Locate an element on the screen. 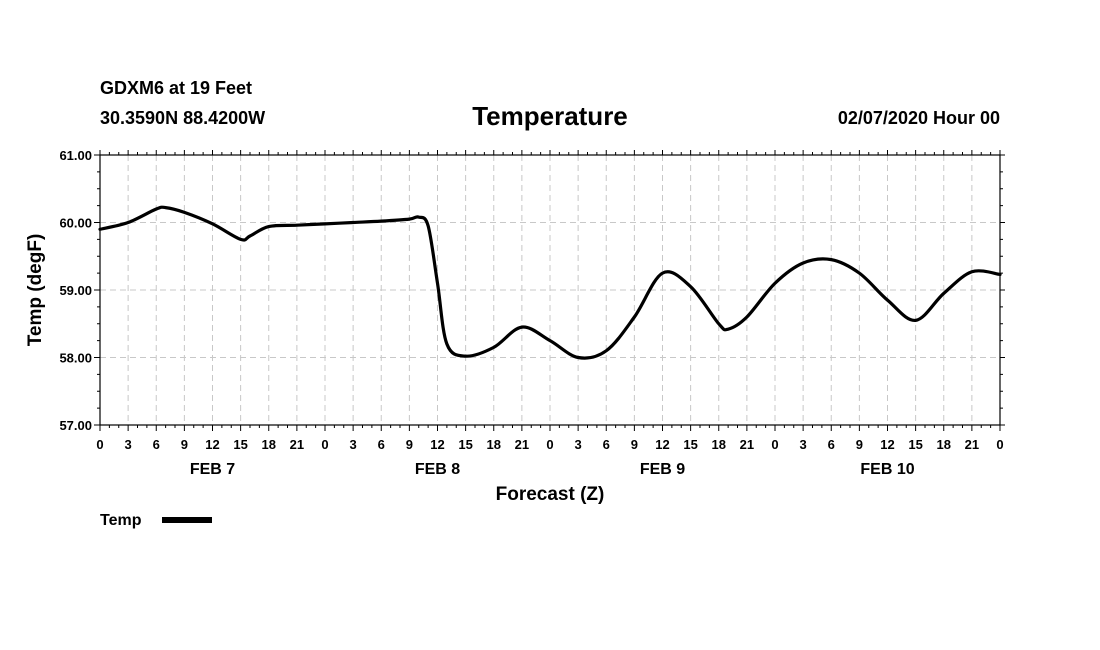  day-label: FEB 8 is located at coordinates (437, 469).